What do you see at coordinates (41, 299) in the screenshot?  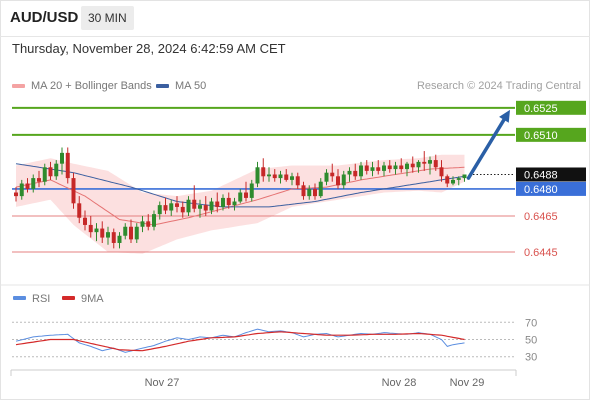 I see `rsi-legend-label: RSI` at bounding box center [41, 299].